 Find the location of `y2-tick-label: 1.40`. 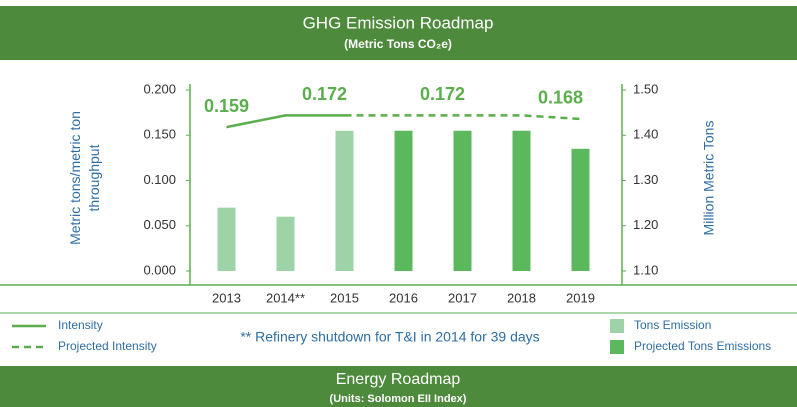

y2-tick-label: 1.40 is located at coordinates (645, 134).